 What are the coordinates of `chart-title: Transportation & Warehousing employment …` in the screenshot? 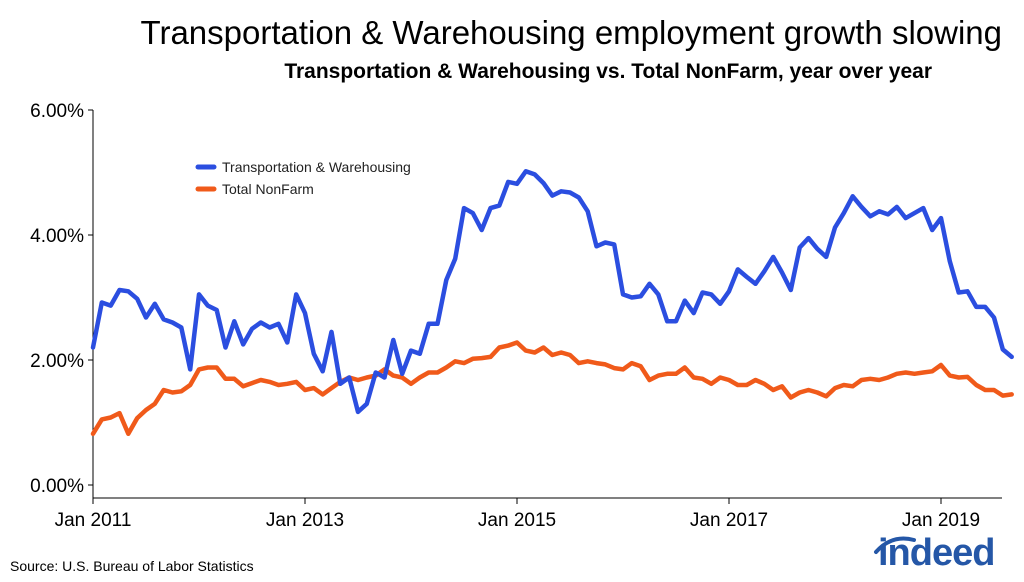 It's located at (571, 32).